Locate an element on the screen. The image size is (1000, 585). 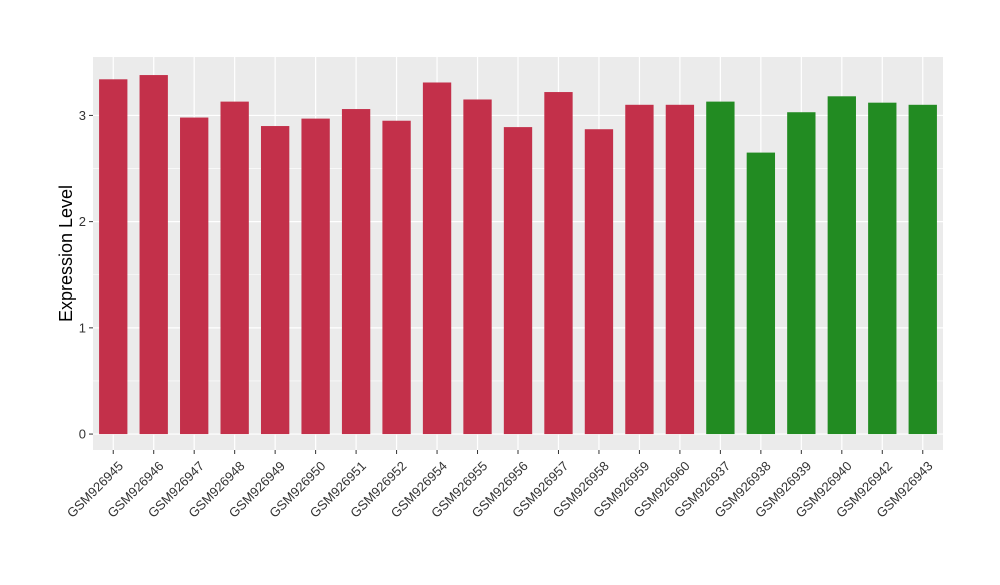
bar-GSM926949 is located at coordinates (275, 280).